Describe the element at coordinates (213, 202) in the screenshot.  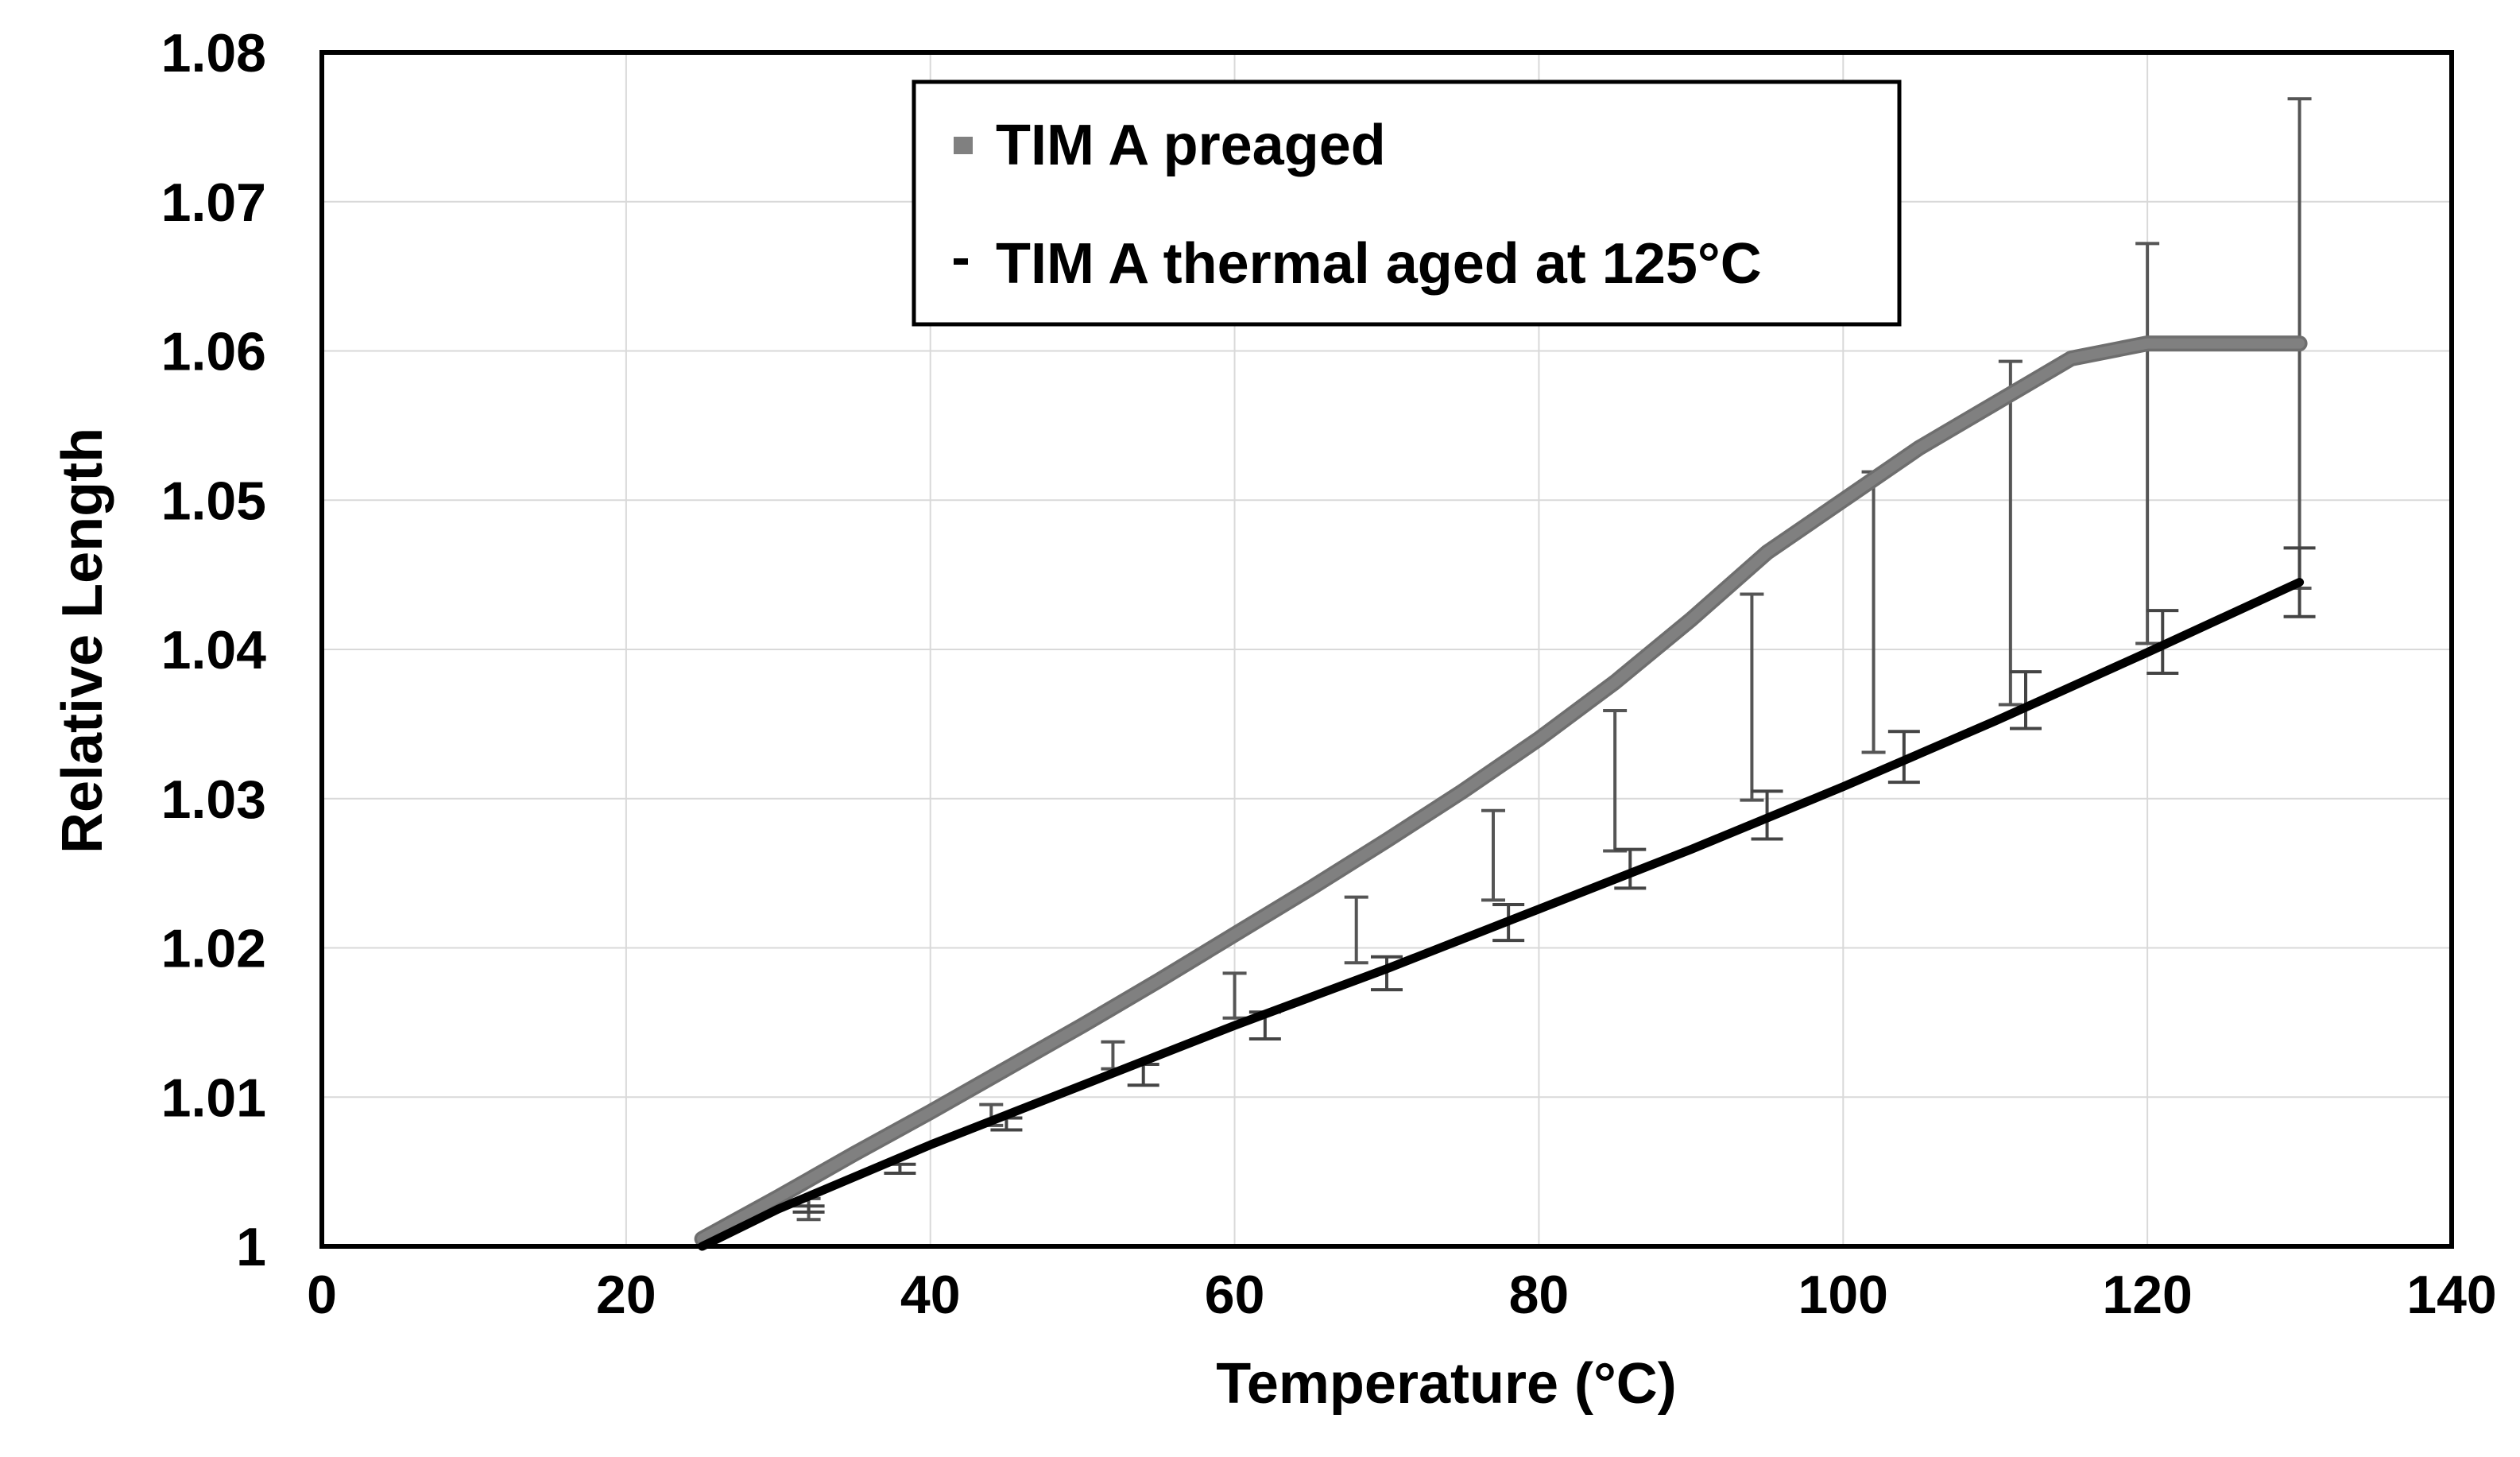
I see `y-tick-label: 1.07` at that location.